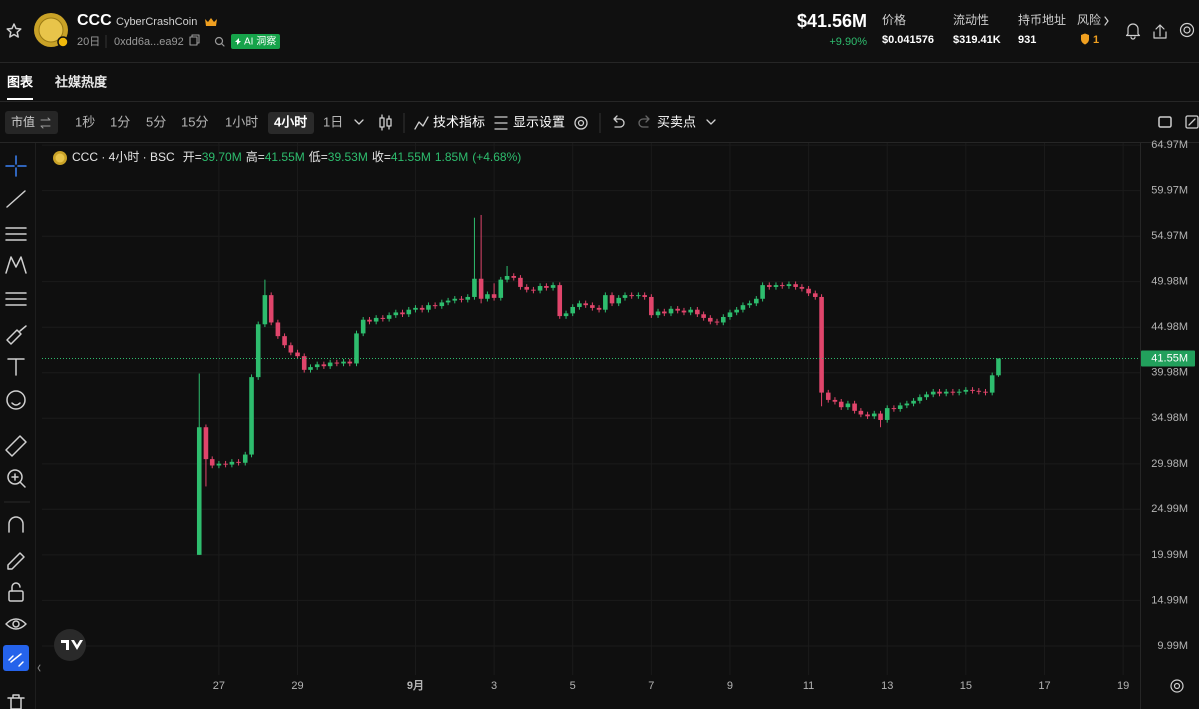 The image size is (1199, 709). I want to click on y-tick-label: 39.98M, so click(1169, 373).